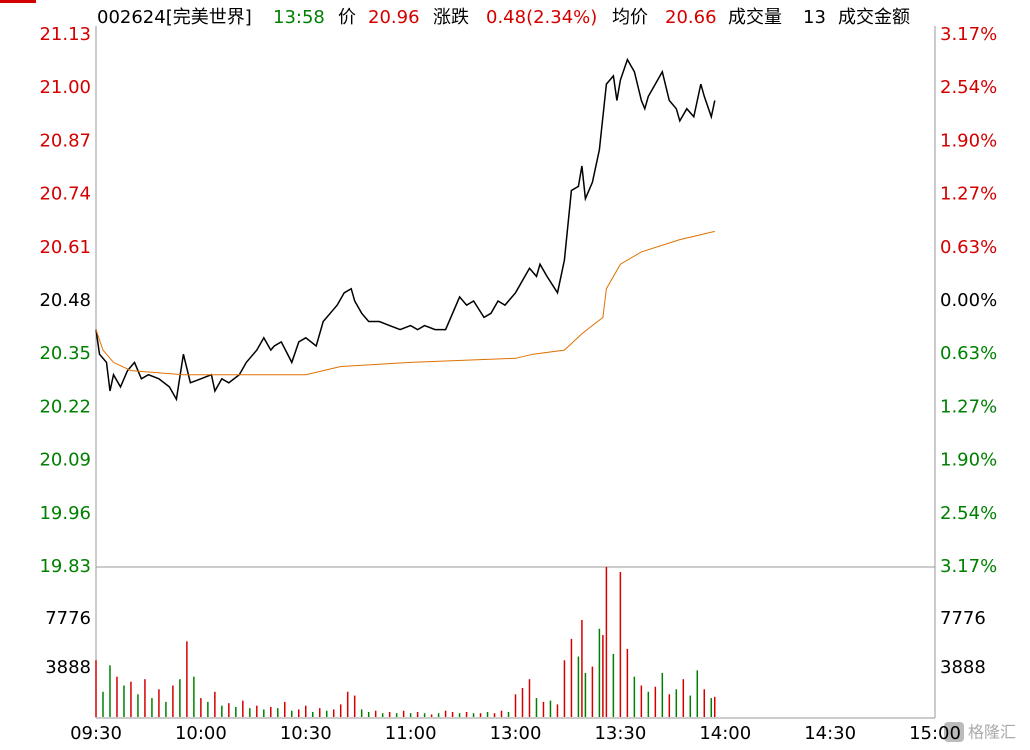 This screenshot has width=1030, height=750. What do you see at coordinates (755, 17) in the screenshot?
I see `volume-label: 成交量` at bounding box center [755, 17].